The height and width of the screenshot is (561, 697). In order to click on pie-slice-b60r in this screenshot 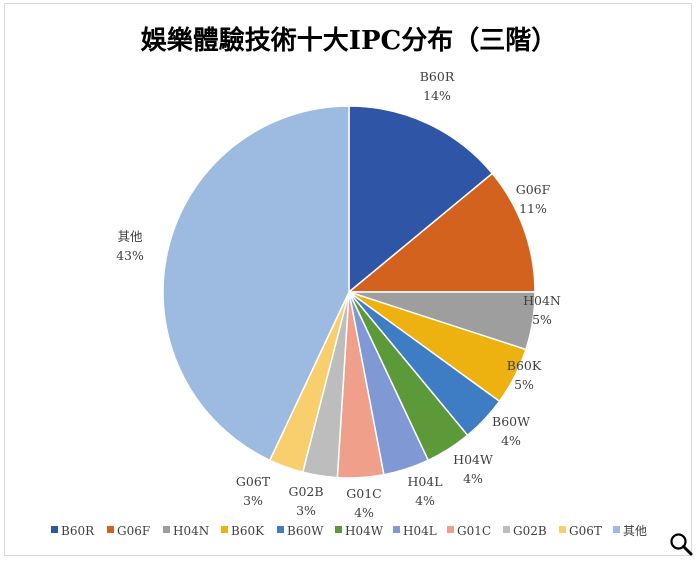, I will do `click(421, 199)`.